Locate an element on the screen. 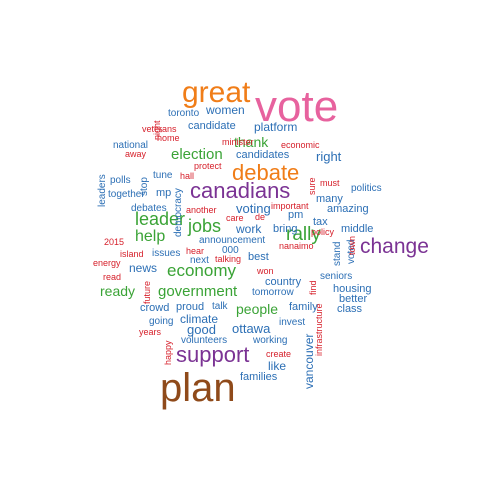 The height and width of the screenshot is (480, 480). word-bring: bring is located at coordinates (285, 229).